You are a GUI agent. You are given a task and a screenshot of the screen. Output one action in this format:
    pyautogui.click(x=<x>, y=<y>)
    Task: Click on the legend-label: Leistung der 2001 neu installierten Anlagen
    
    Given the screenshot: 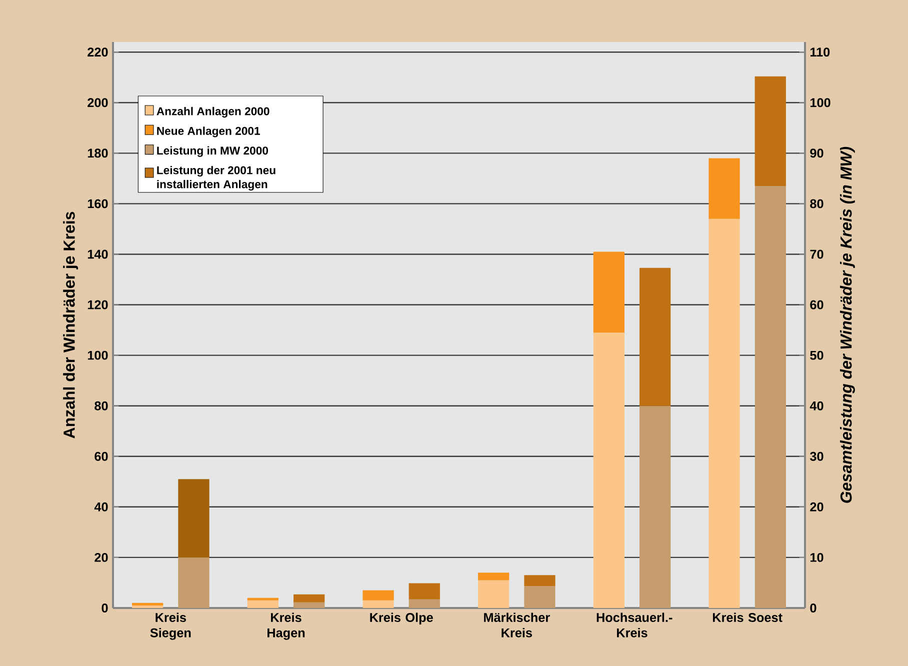 What is the action you would take?
    pyautogui.click(x=216, y=178)
    